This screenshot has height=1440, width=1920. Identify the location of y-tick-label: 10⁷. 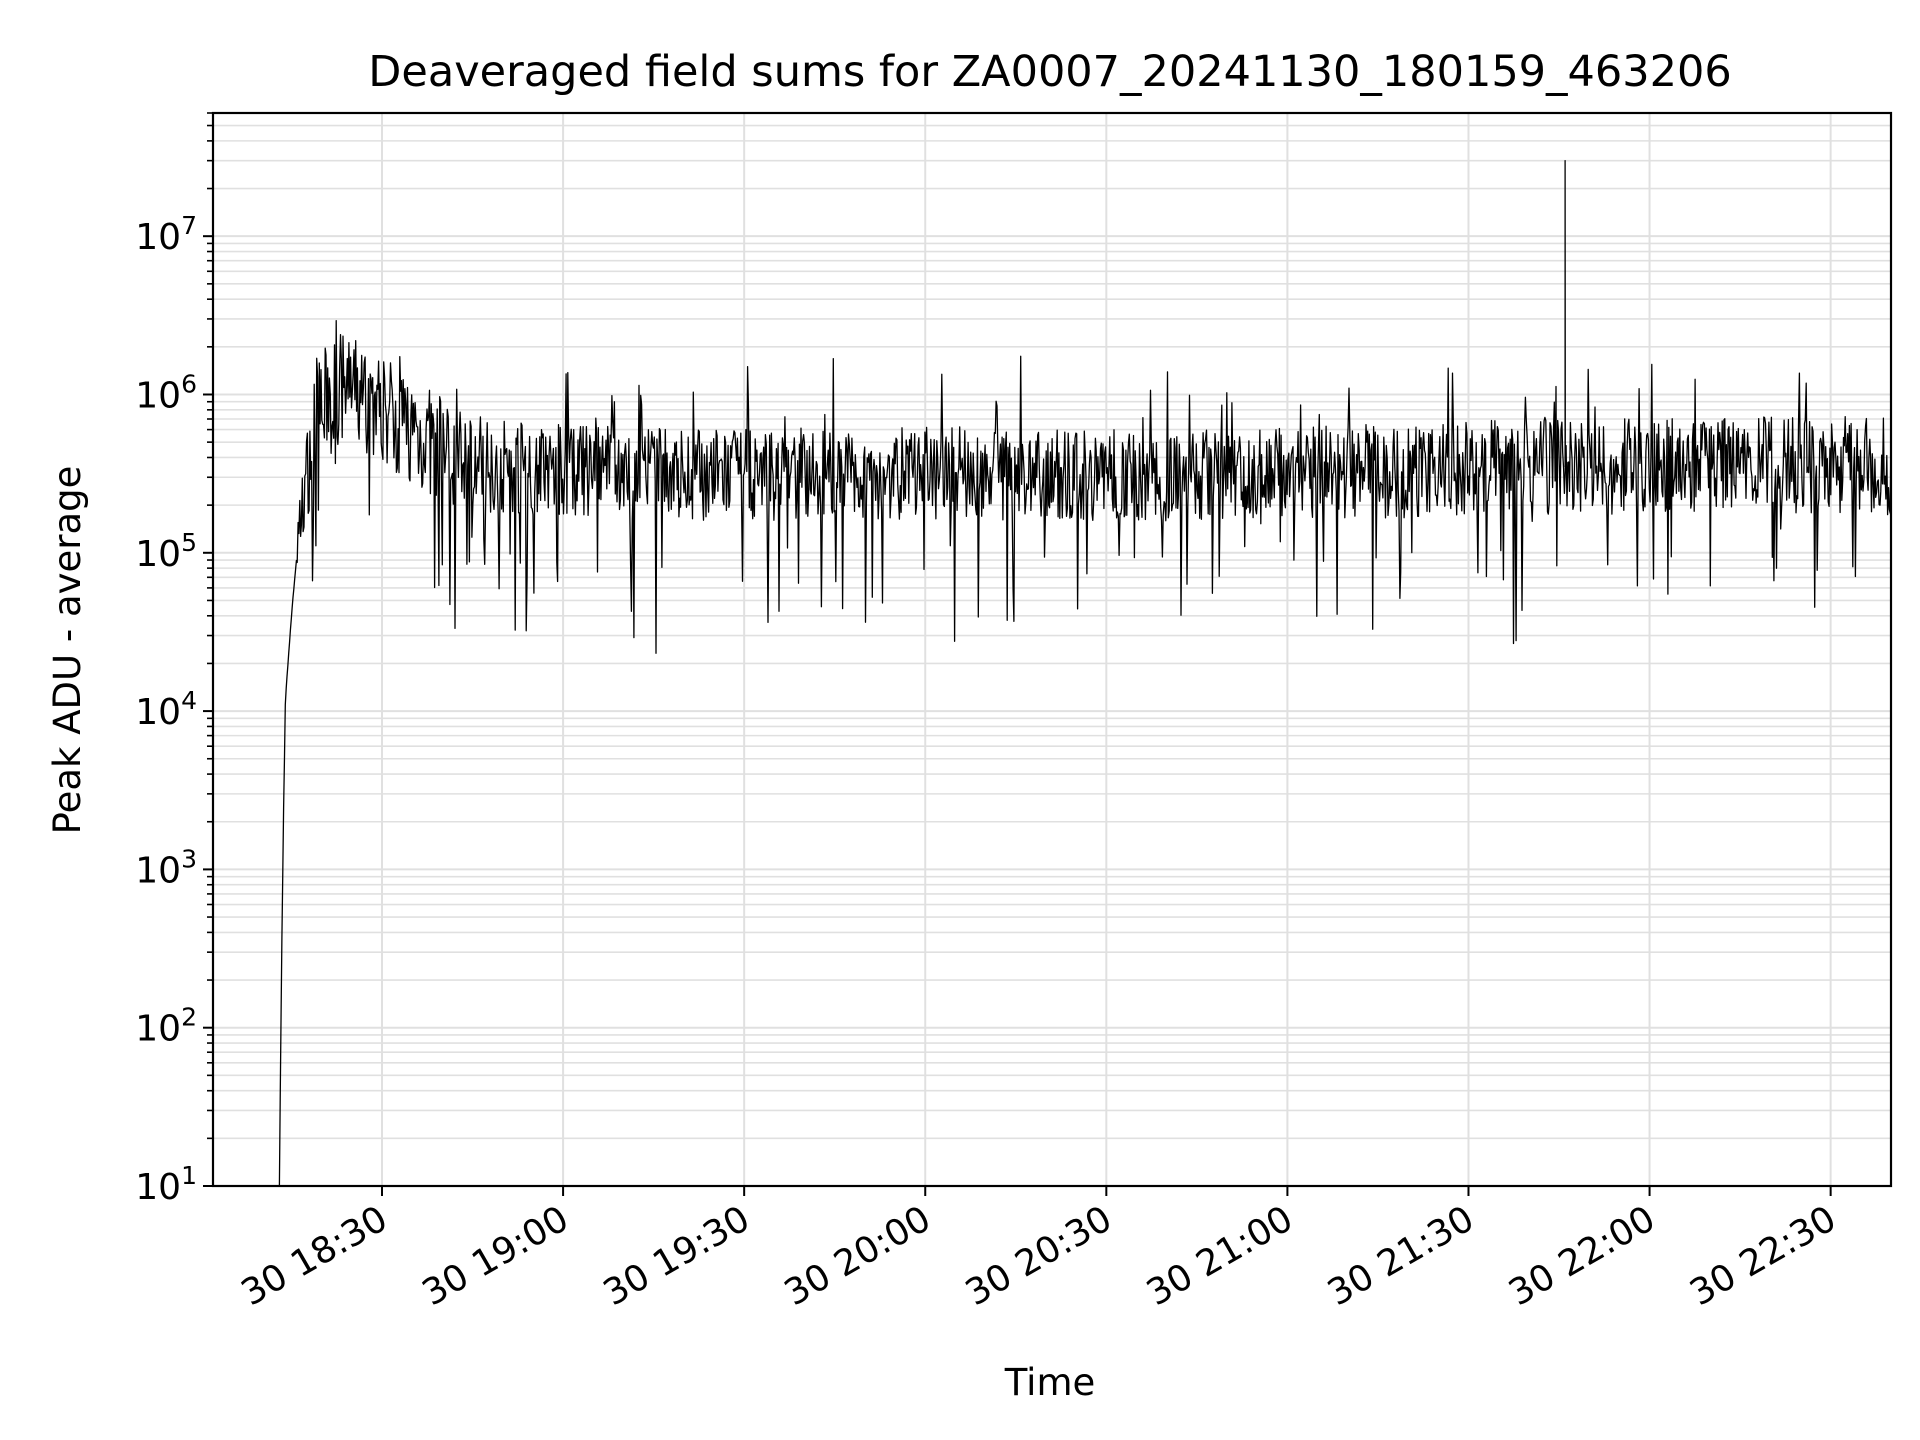
(166, 234).